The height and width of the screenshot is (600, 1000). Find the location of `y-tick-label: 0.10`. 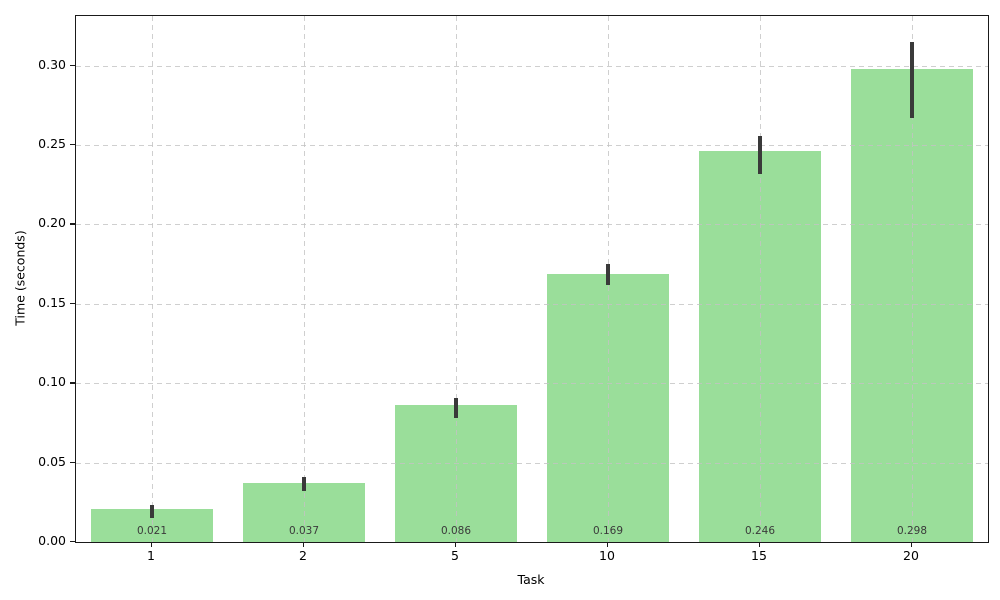

y-tick-label: 0.10 is located at coordinates (52, 382).